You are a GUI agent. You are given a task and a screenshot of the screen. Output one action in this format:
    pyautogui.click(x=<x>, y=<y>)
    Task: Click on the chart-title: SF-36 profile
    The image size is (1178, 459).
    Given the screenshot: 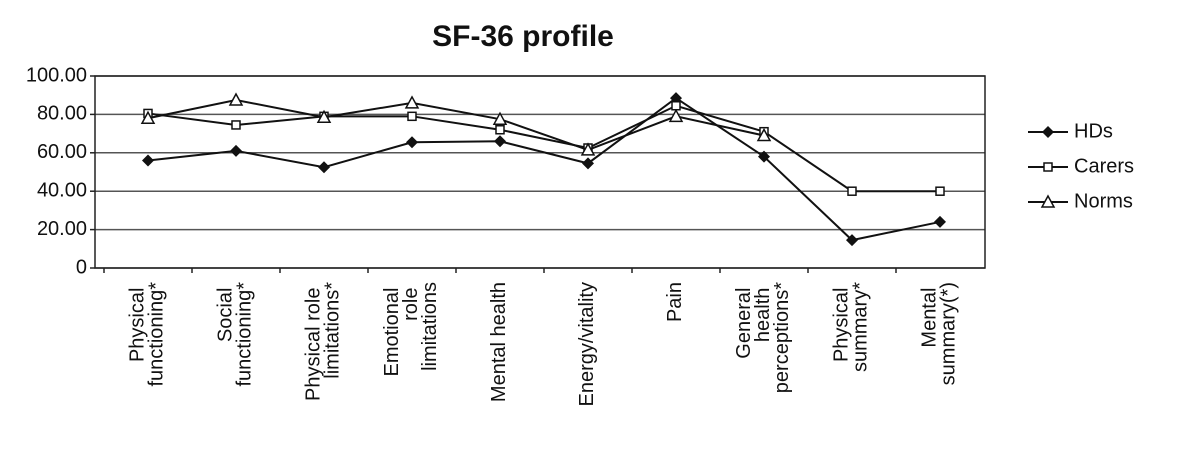 What is the action you would take?
    pyautogui.click(x=523, y=36)
    